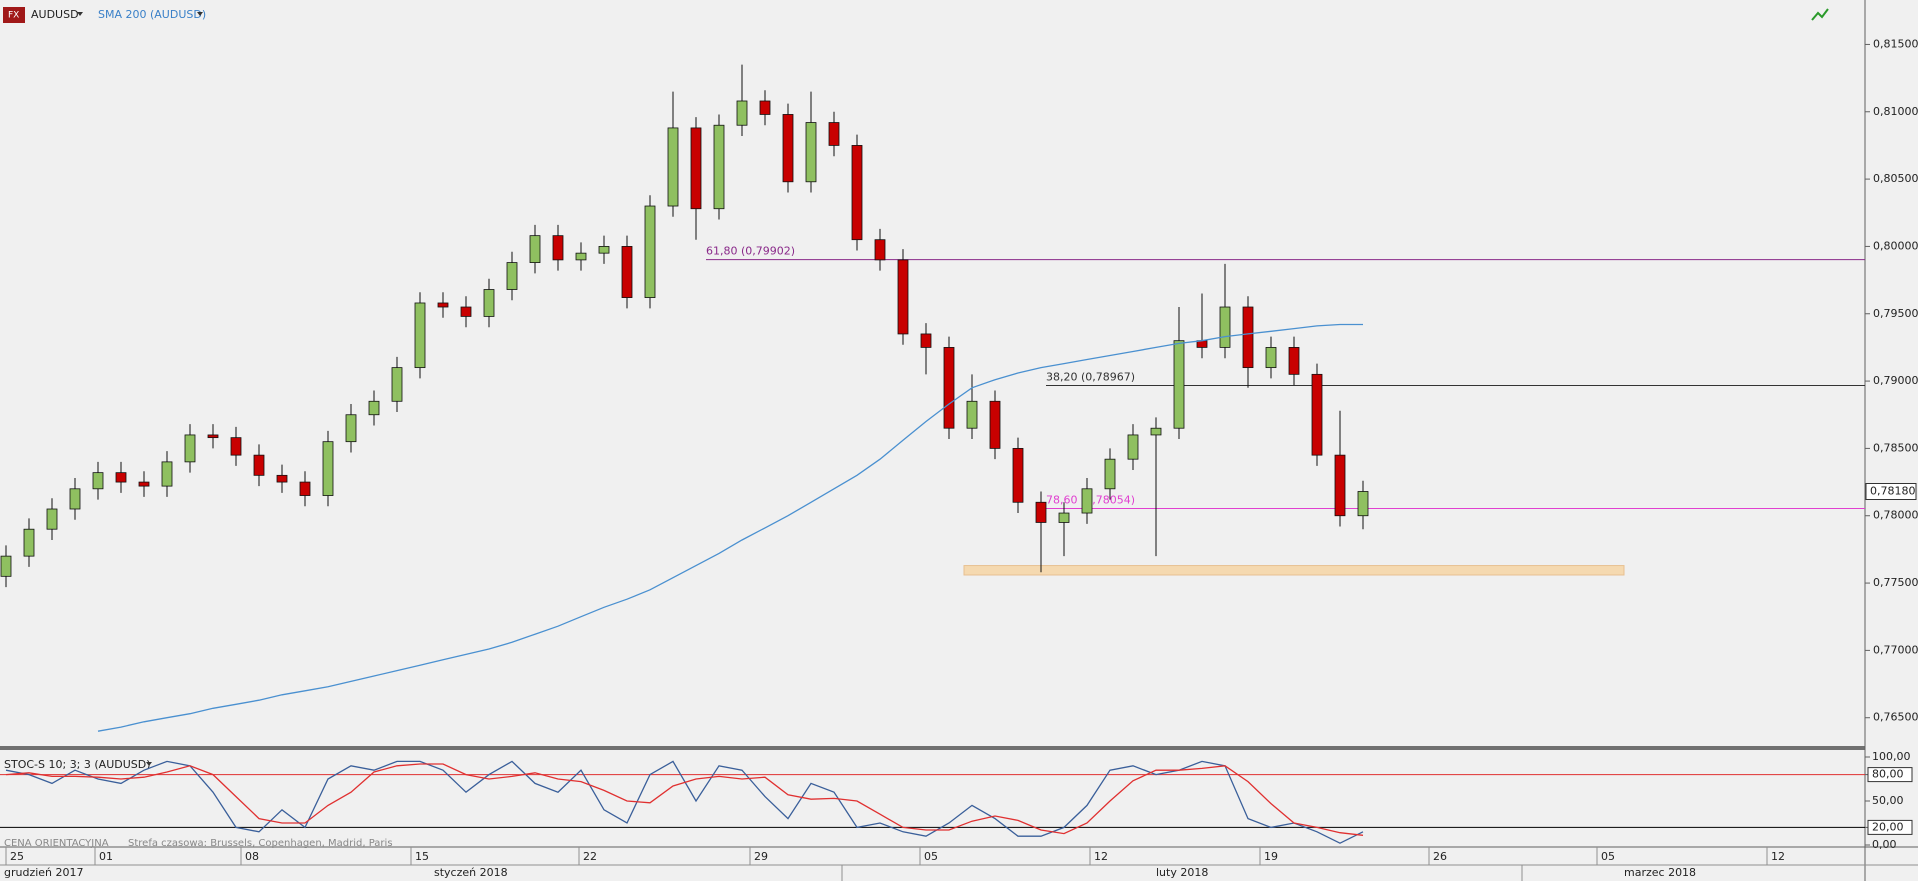 This screenshot has width=1918, height=881. I want to click on panel-divider, so click(932, 748).